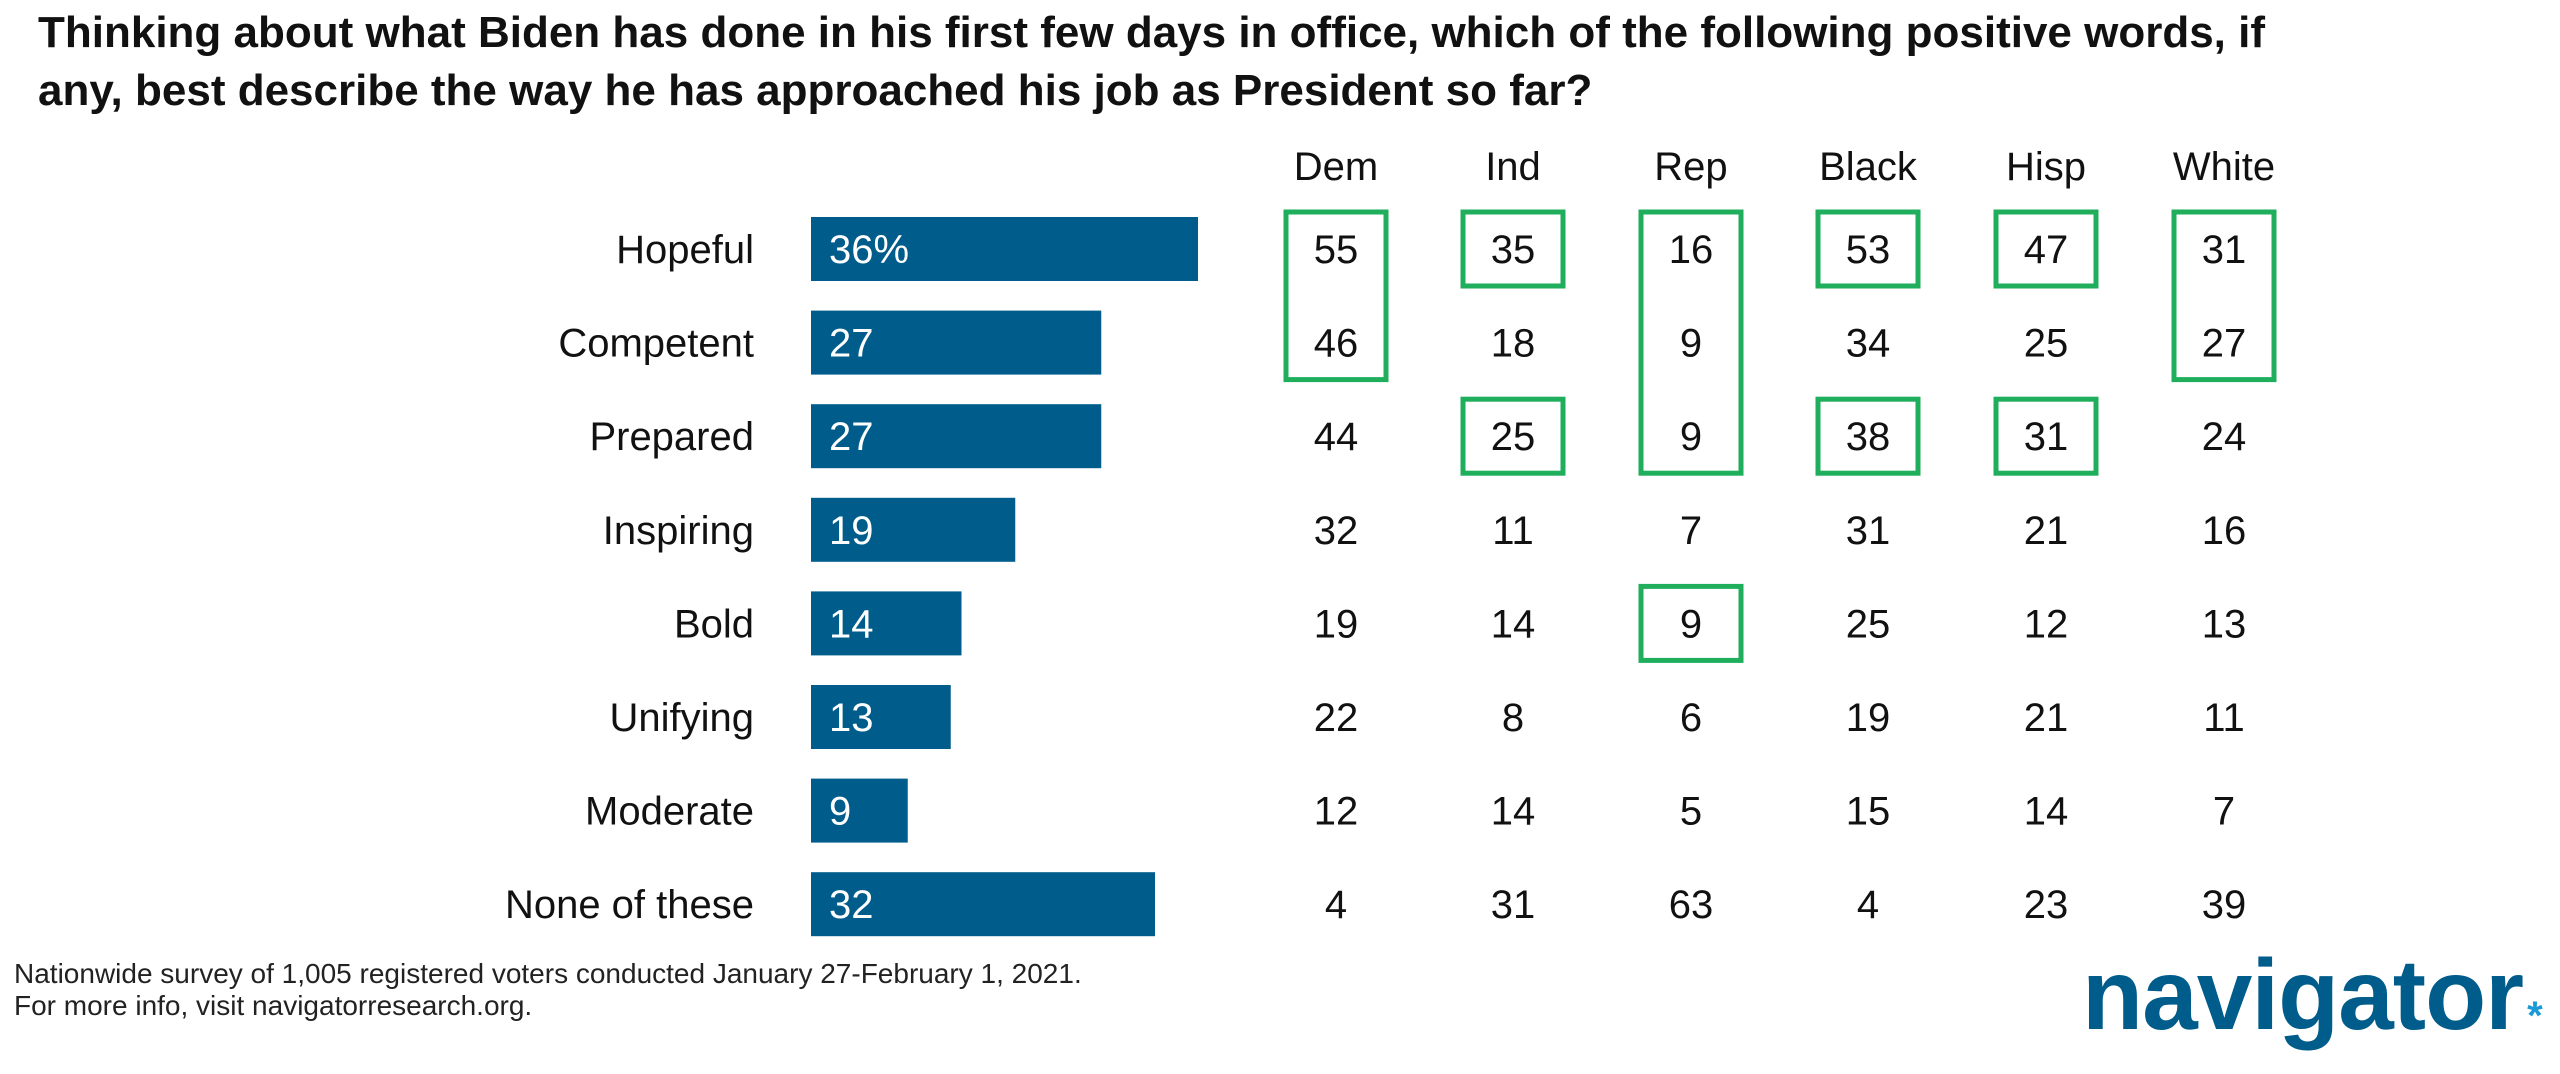 The height and width of the screenshot is (1074, 2560). Describe the element at coordinates (2046, 905) in the screenshot. I see `table-cell: 23` at that location.